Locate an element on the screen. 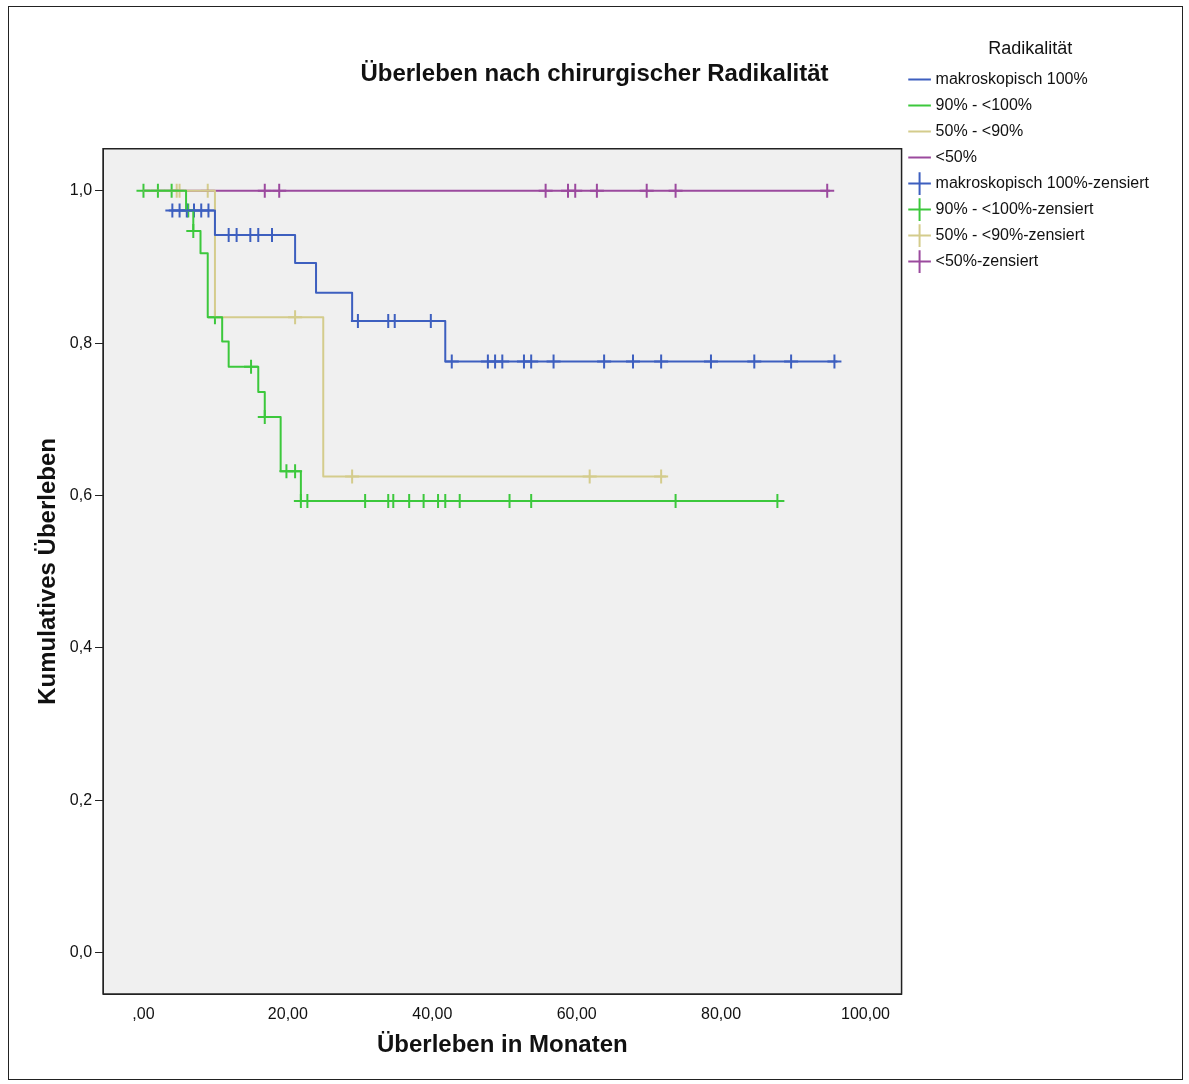  legend-label: 90% - <100%-zensiert is located at coordinates (1014, 209).